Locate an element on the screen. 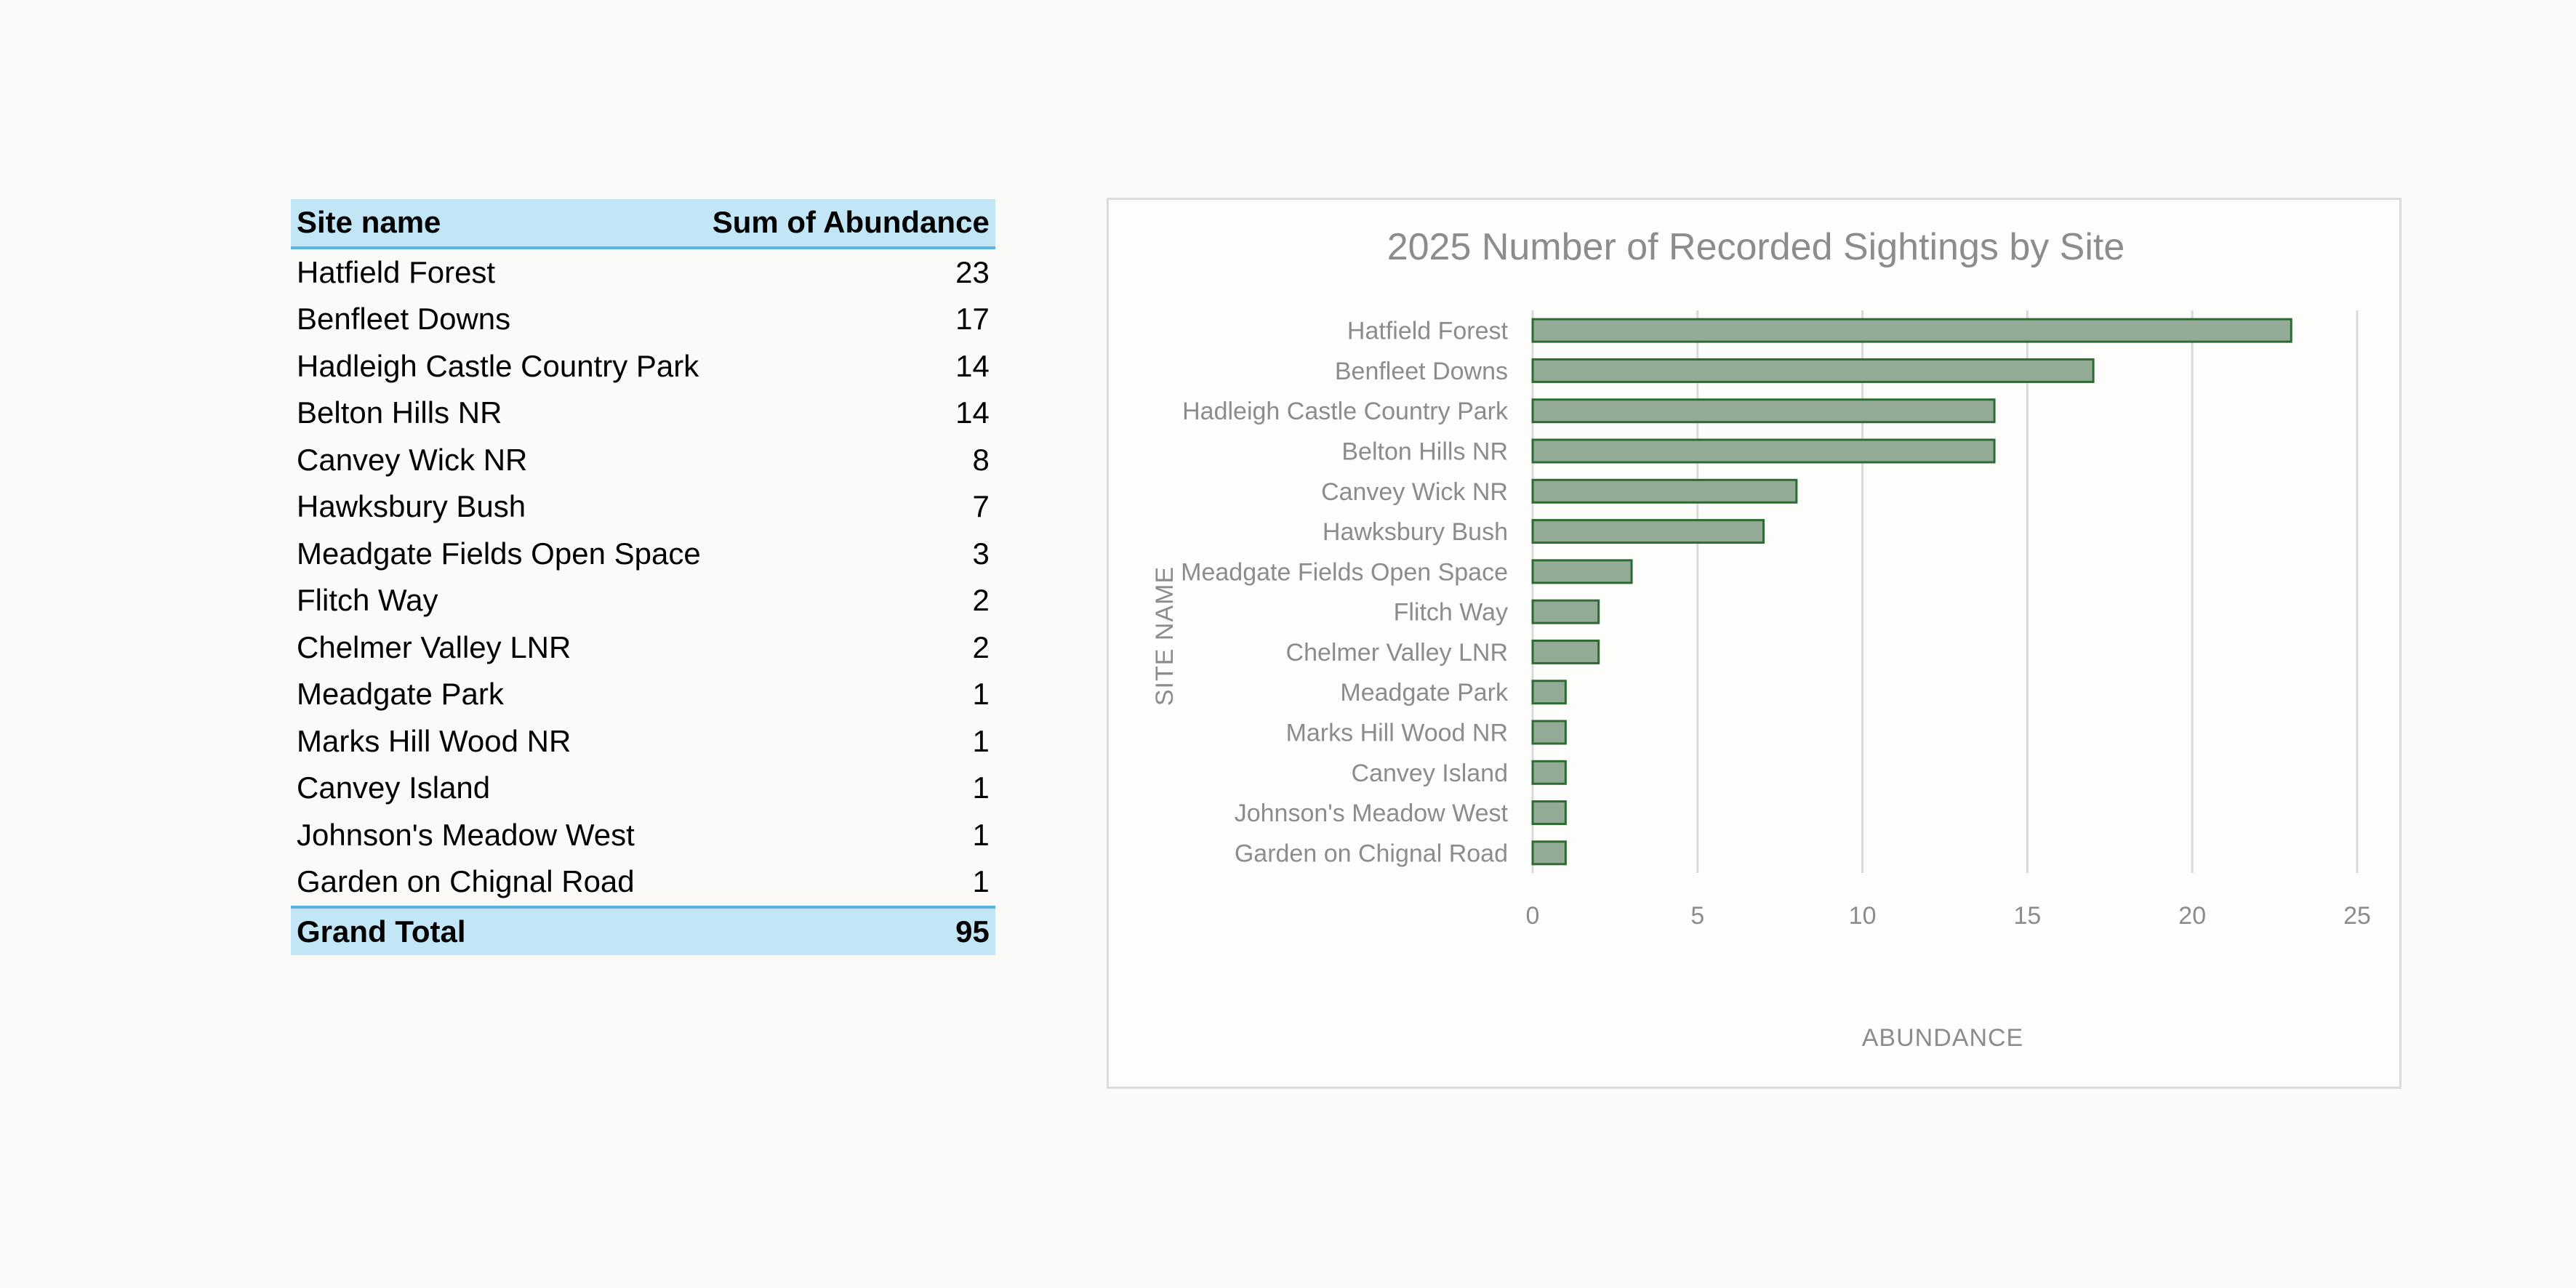 The height and width of the screenshot is (1288, 2576). table-row: Meadgate Fields Open Space 3 is located at coordinates (643, 554).